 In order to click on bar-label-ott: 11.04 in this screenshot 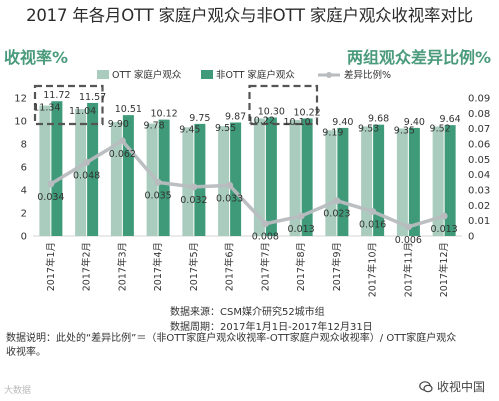, I will do `click(82, 111)`.